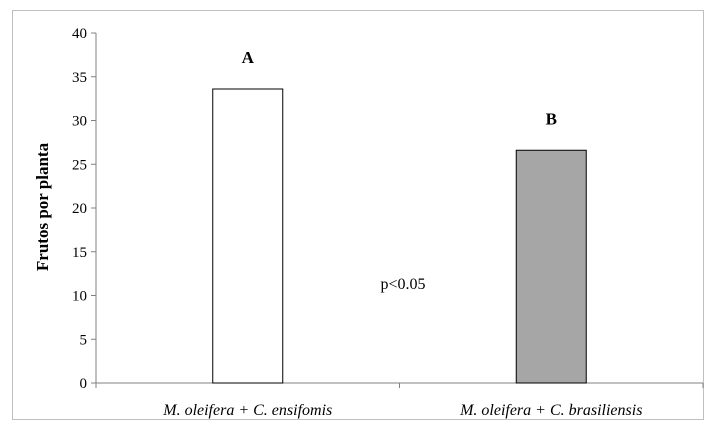 The image size is (709, 426). Describe the element at coordinates (79, 165) in the screenshot. I see `y-tick-label: 25` at that location.